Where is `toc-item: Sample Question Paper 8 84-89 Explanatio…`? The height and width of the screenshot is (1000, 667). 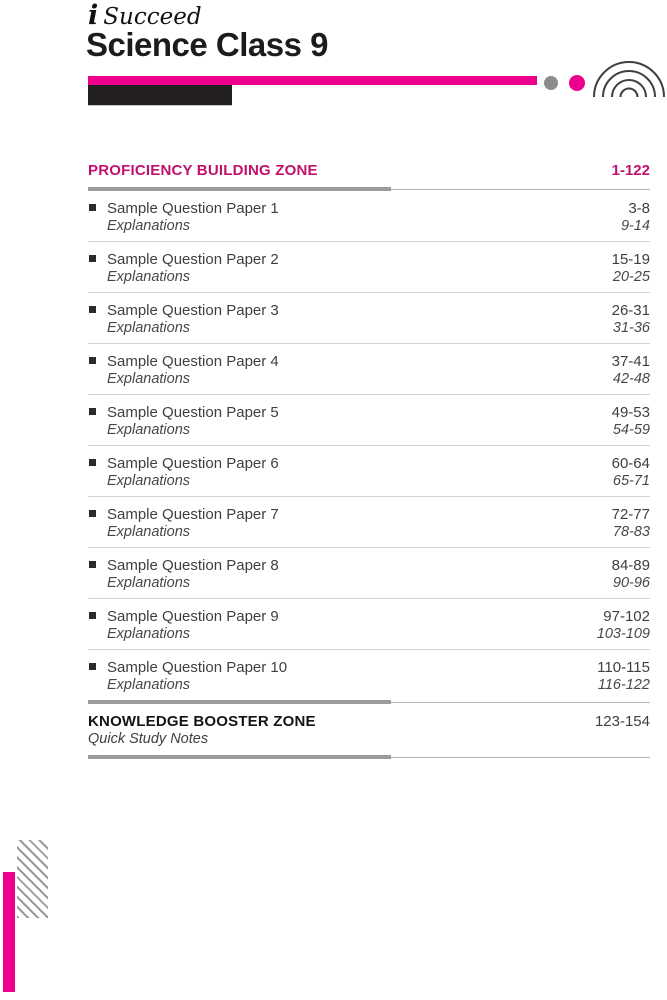 toc-item: Sample Question Paper 8 84-89 Explanatio… is located at coordinates (369, 573).